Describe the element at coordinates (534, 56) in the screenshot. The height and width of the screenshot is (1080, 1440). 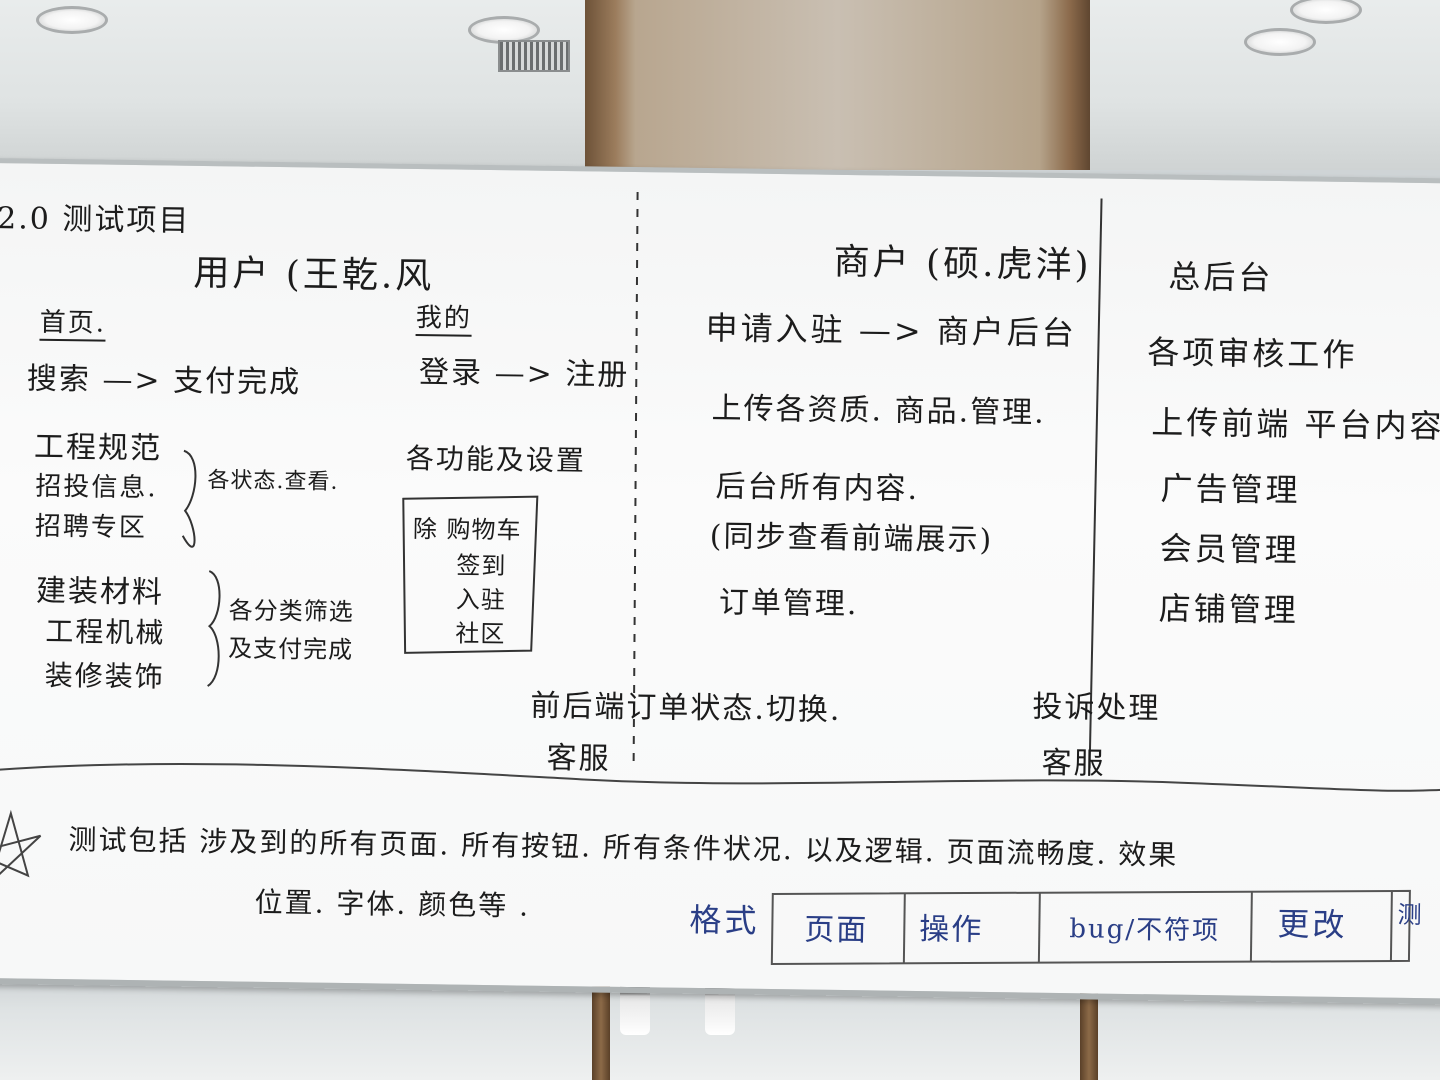
I see `ceiling-vent` at that location.